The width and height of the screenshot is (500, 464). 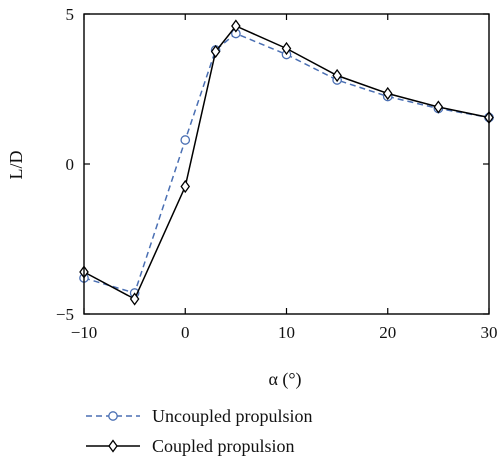 I want to click on legend: Uncoupled propulsion Coupled propulsion, so click(x=199, y=431).